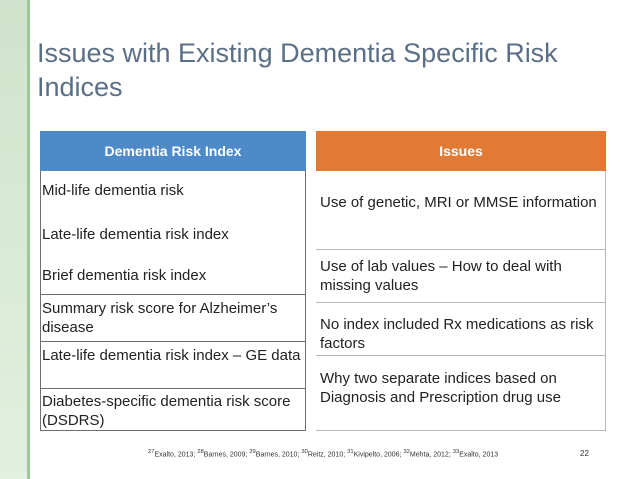 This screenshot has height=479, width=638. I want to click on page-number: 22, so click(584, 453).